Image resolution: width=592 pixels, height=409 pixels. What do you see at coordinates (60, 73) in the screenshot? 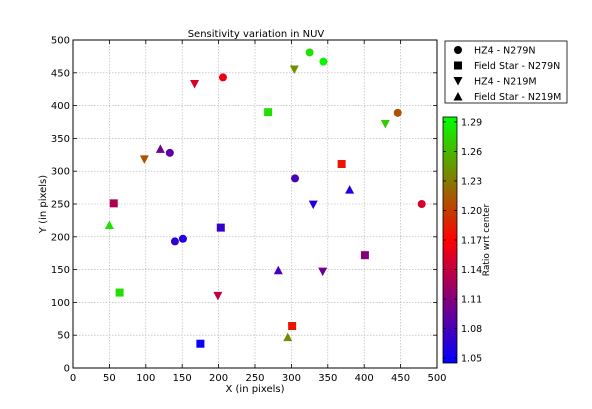
I see `y-tick-label: 450` at bounding box center [60, 73].